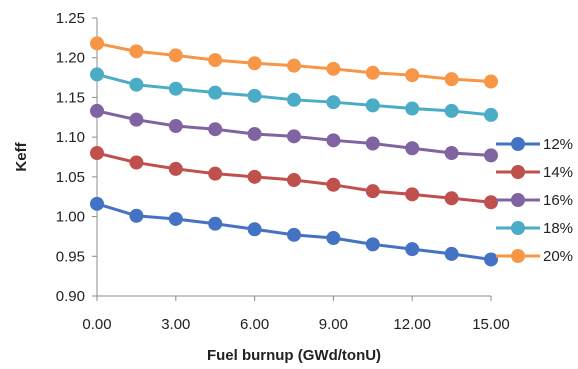  What do you see at coordinates (558, 256) in the screenshot?
I see `legend-label: 20%` at bounding box center [558, 256].